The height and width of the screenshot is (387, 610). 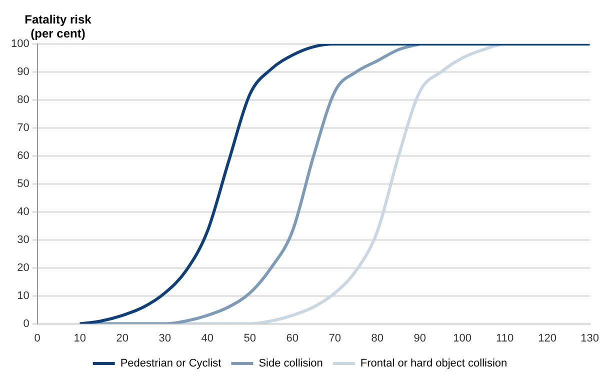 I want to click on y-tick-label: 60, so click(x=23, y=156).